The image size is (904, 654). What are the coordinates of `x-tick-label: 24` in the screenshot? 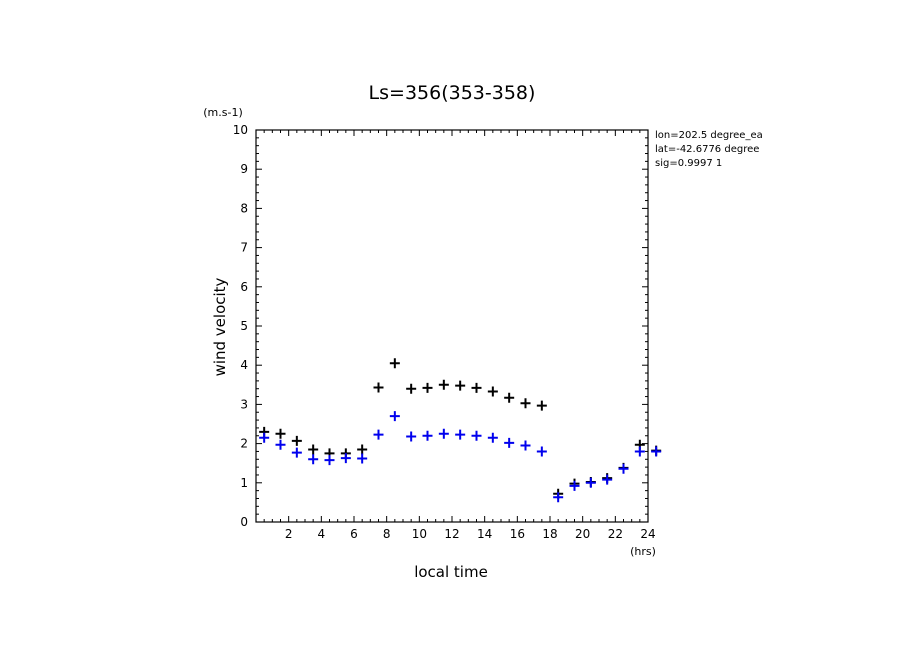 It's located at (647, 534).